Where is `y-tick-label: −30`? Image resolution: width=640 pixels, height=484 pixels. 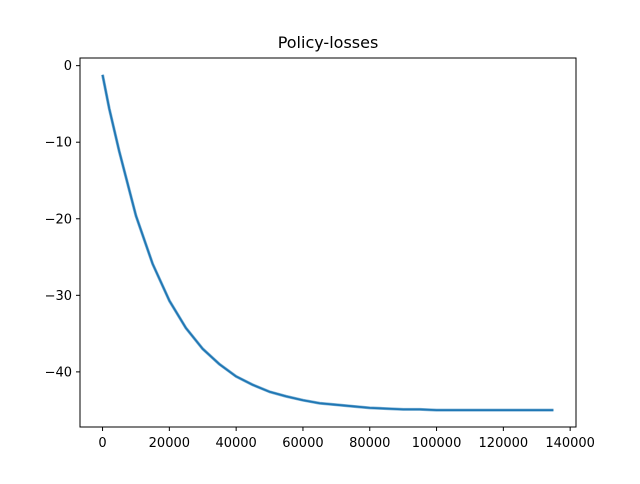 y-tick-label: −30 is located at coordinates (58, 296).